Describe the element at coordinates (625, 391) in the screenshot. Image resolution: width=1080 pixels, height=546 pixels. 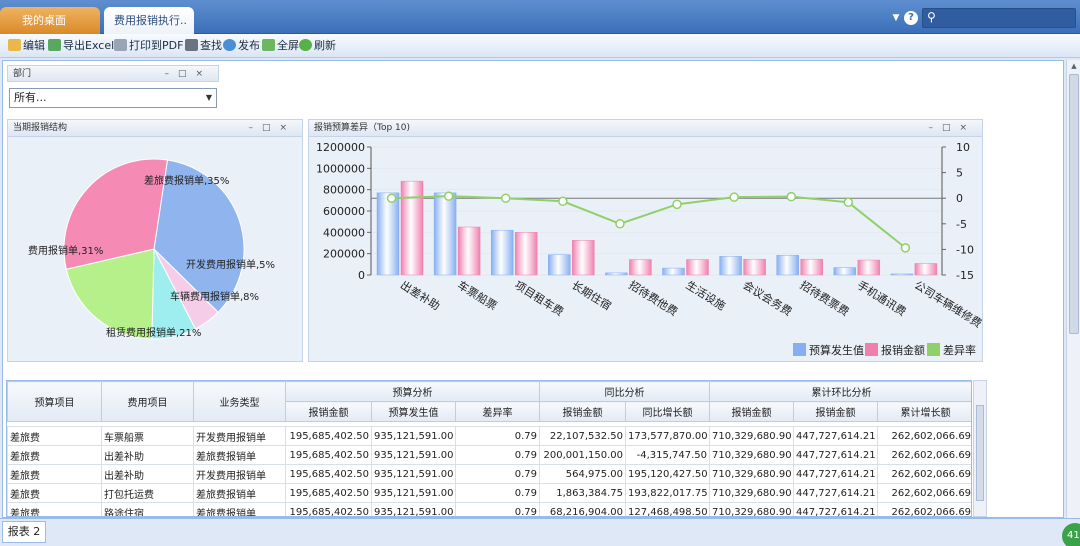
I see `col-group-yoy: 同比分析` at that location.